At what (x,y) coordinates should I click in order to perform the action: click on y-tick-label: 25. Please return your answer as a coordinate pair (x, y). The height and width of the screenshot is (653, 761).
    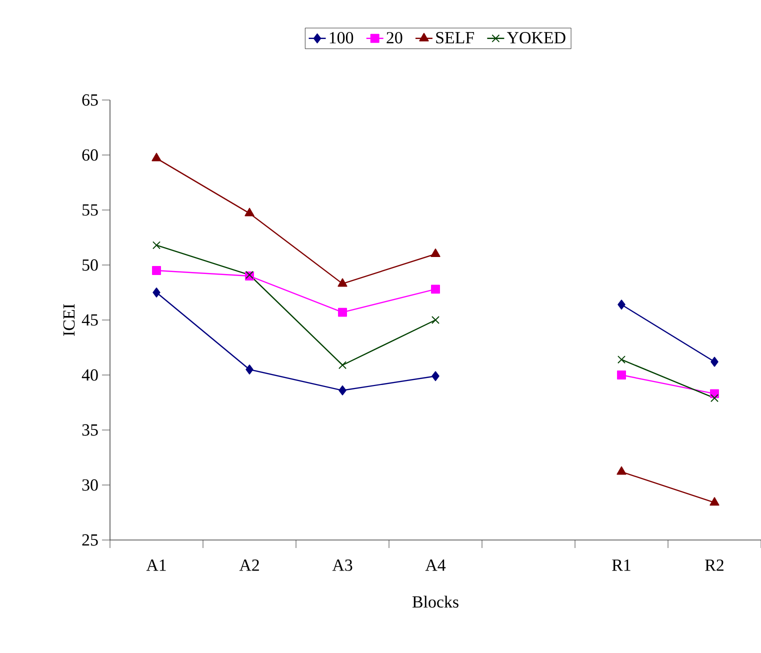
    Looking at the image, I should click on (90, 540).